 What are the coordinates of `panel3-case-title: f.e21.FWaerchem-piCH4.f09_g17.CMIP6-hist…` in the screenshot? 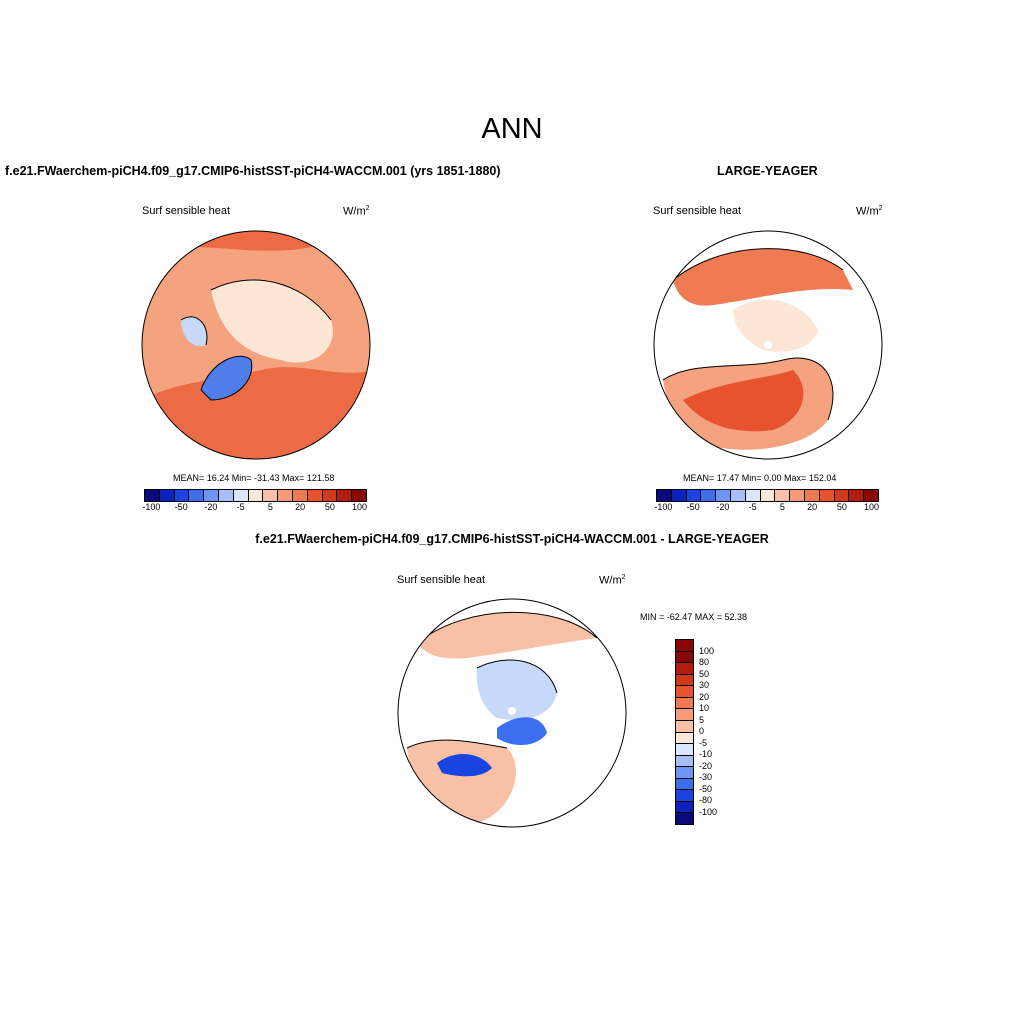 It's located at (512, 539).